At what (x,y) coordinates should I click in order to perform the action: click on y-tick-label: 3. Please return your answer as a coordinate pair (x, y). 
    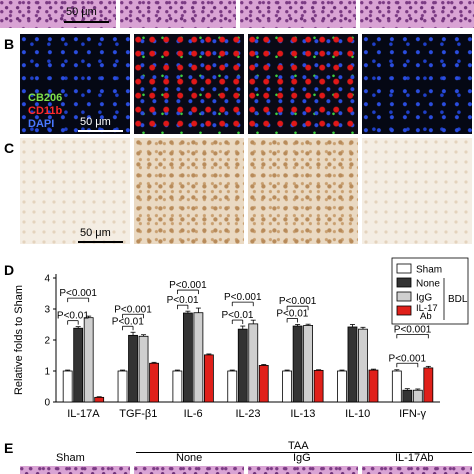
    Looking at the image, I should click on (47, 310).